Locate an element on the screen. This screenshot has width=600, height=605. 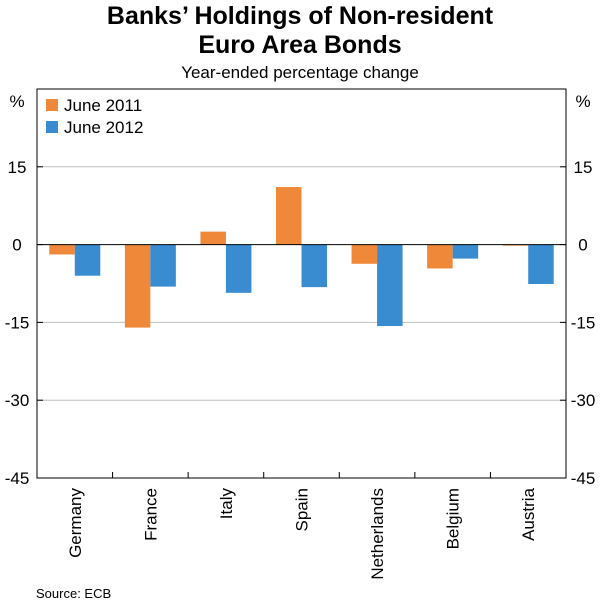
bar-netherlands-june-2011 is located at coordinates (364, 254).